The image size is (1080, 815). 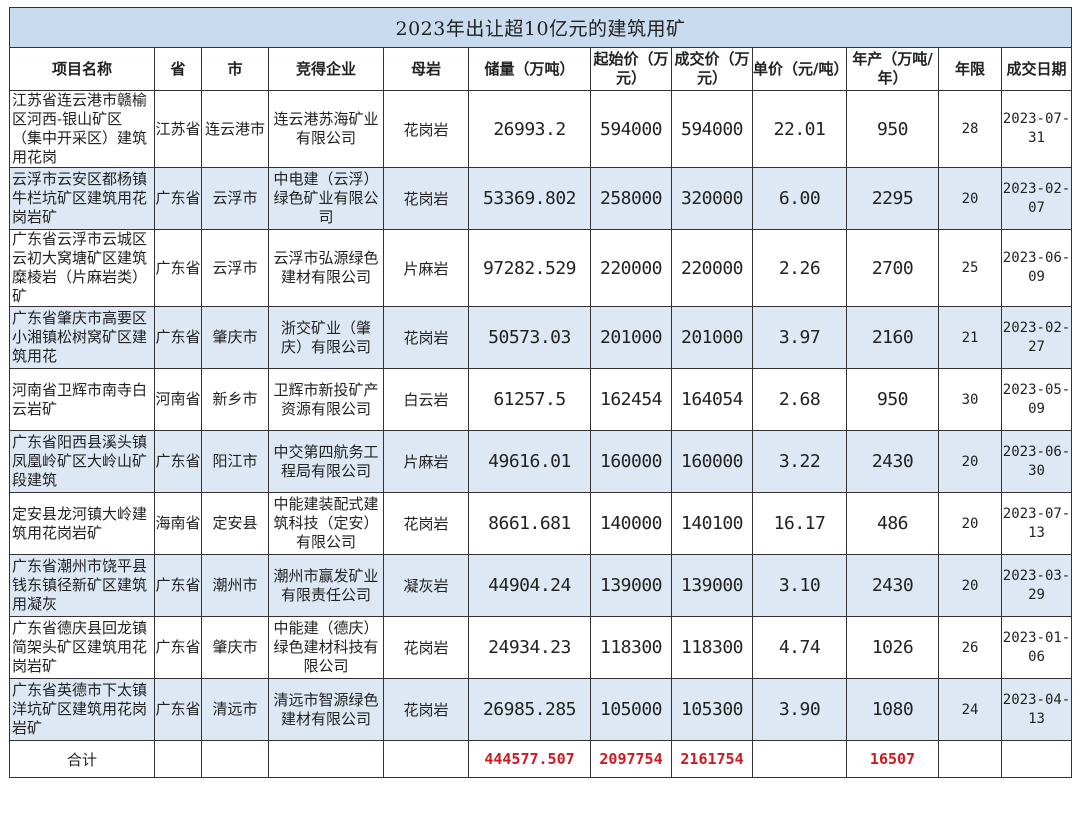 What do you see at coordinates (799, 523) in the screenshot?
I see `unit-price-cell: 16.17` at bounding box center [799, 523].